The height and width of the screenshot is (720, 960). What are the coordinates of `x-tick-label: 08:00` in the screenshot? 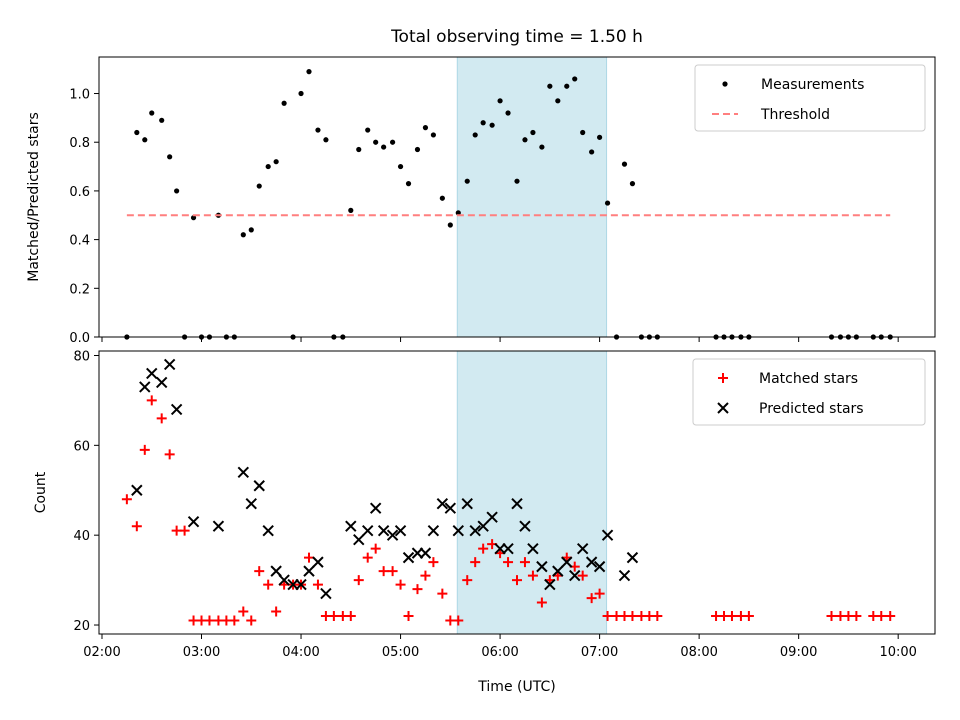 It's located at (698, 652).